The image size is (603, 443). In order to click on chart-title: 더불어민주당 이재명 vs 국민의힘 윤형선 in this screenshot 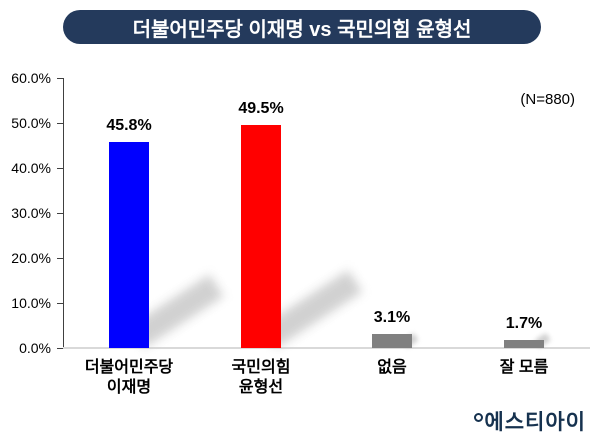, I will do `click(302, 29)`.